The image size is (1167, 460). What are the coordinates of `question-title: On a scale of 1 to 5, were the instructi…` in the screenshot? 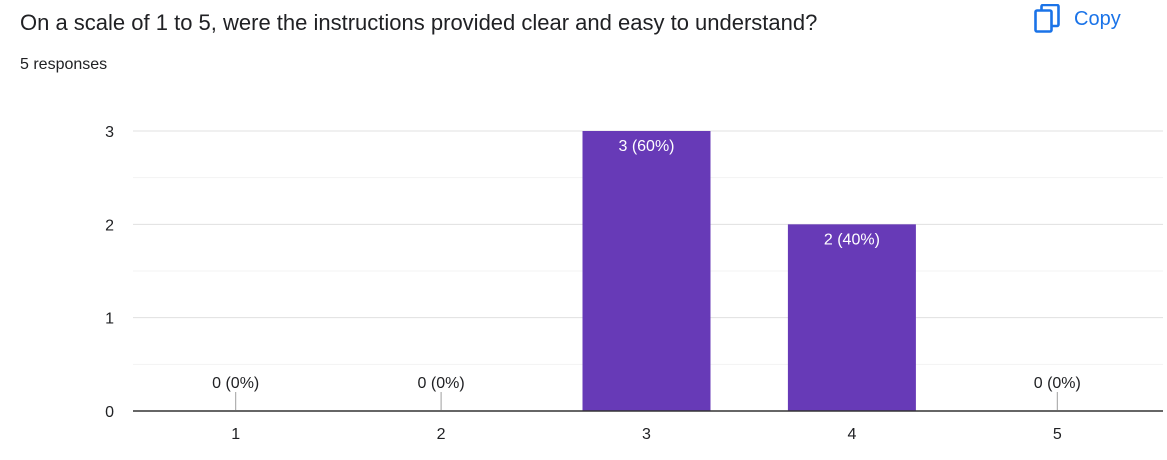 It's located at (419, 22).